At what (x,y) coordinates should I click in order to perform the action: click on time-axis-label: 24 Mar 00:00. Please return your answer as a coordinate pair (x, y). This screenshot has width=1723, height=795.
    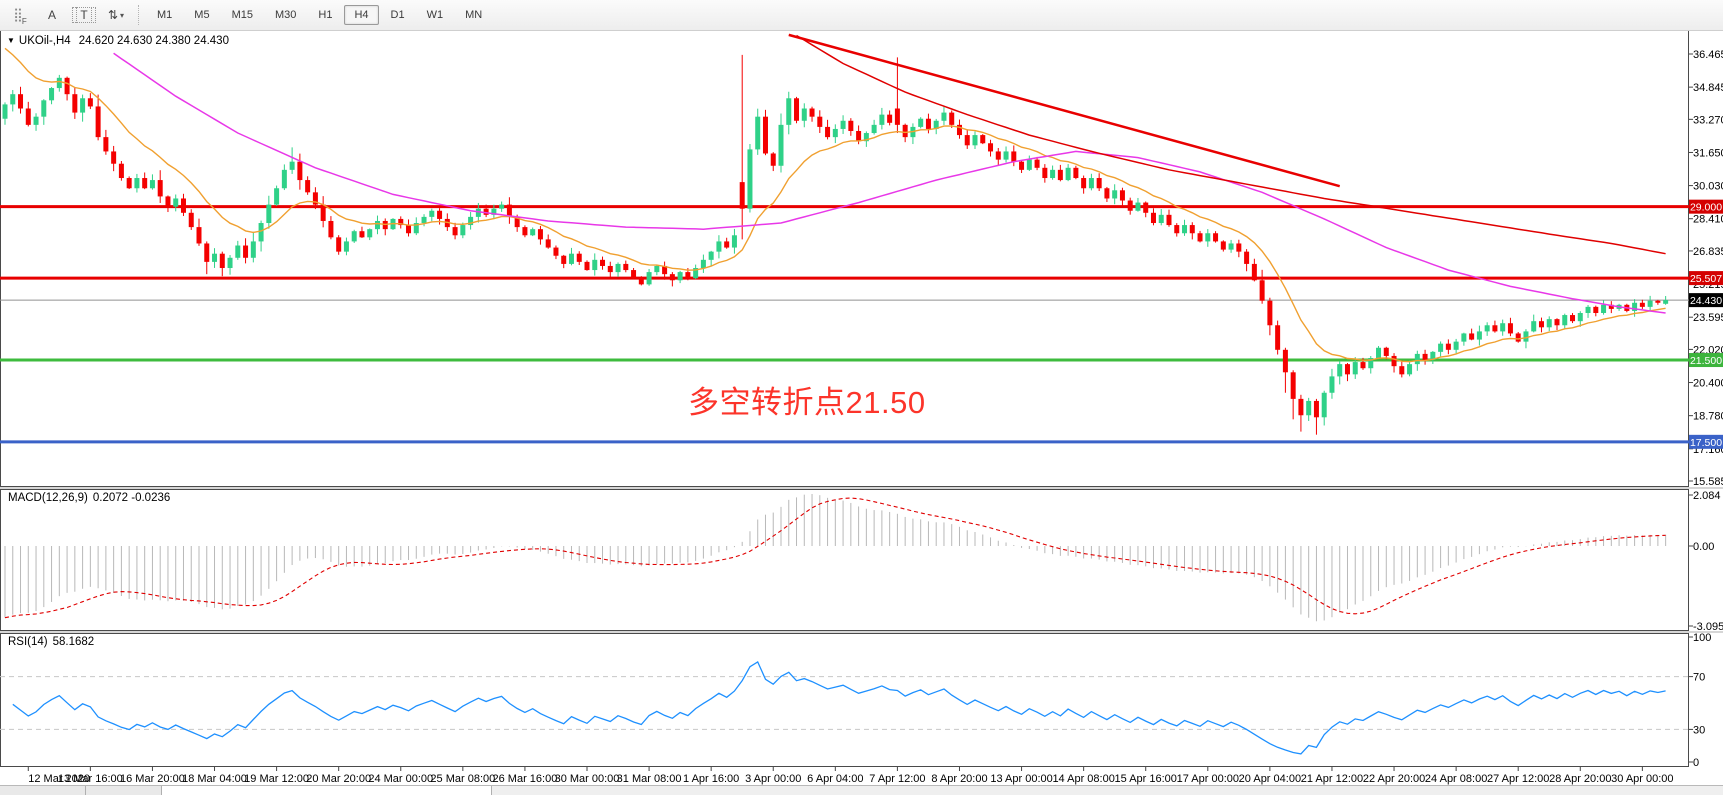
    Looking at the image, I should click on (400, 779).